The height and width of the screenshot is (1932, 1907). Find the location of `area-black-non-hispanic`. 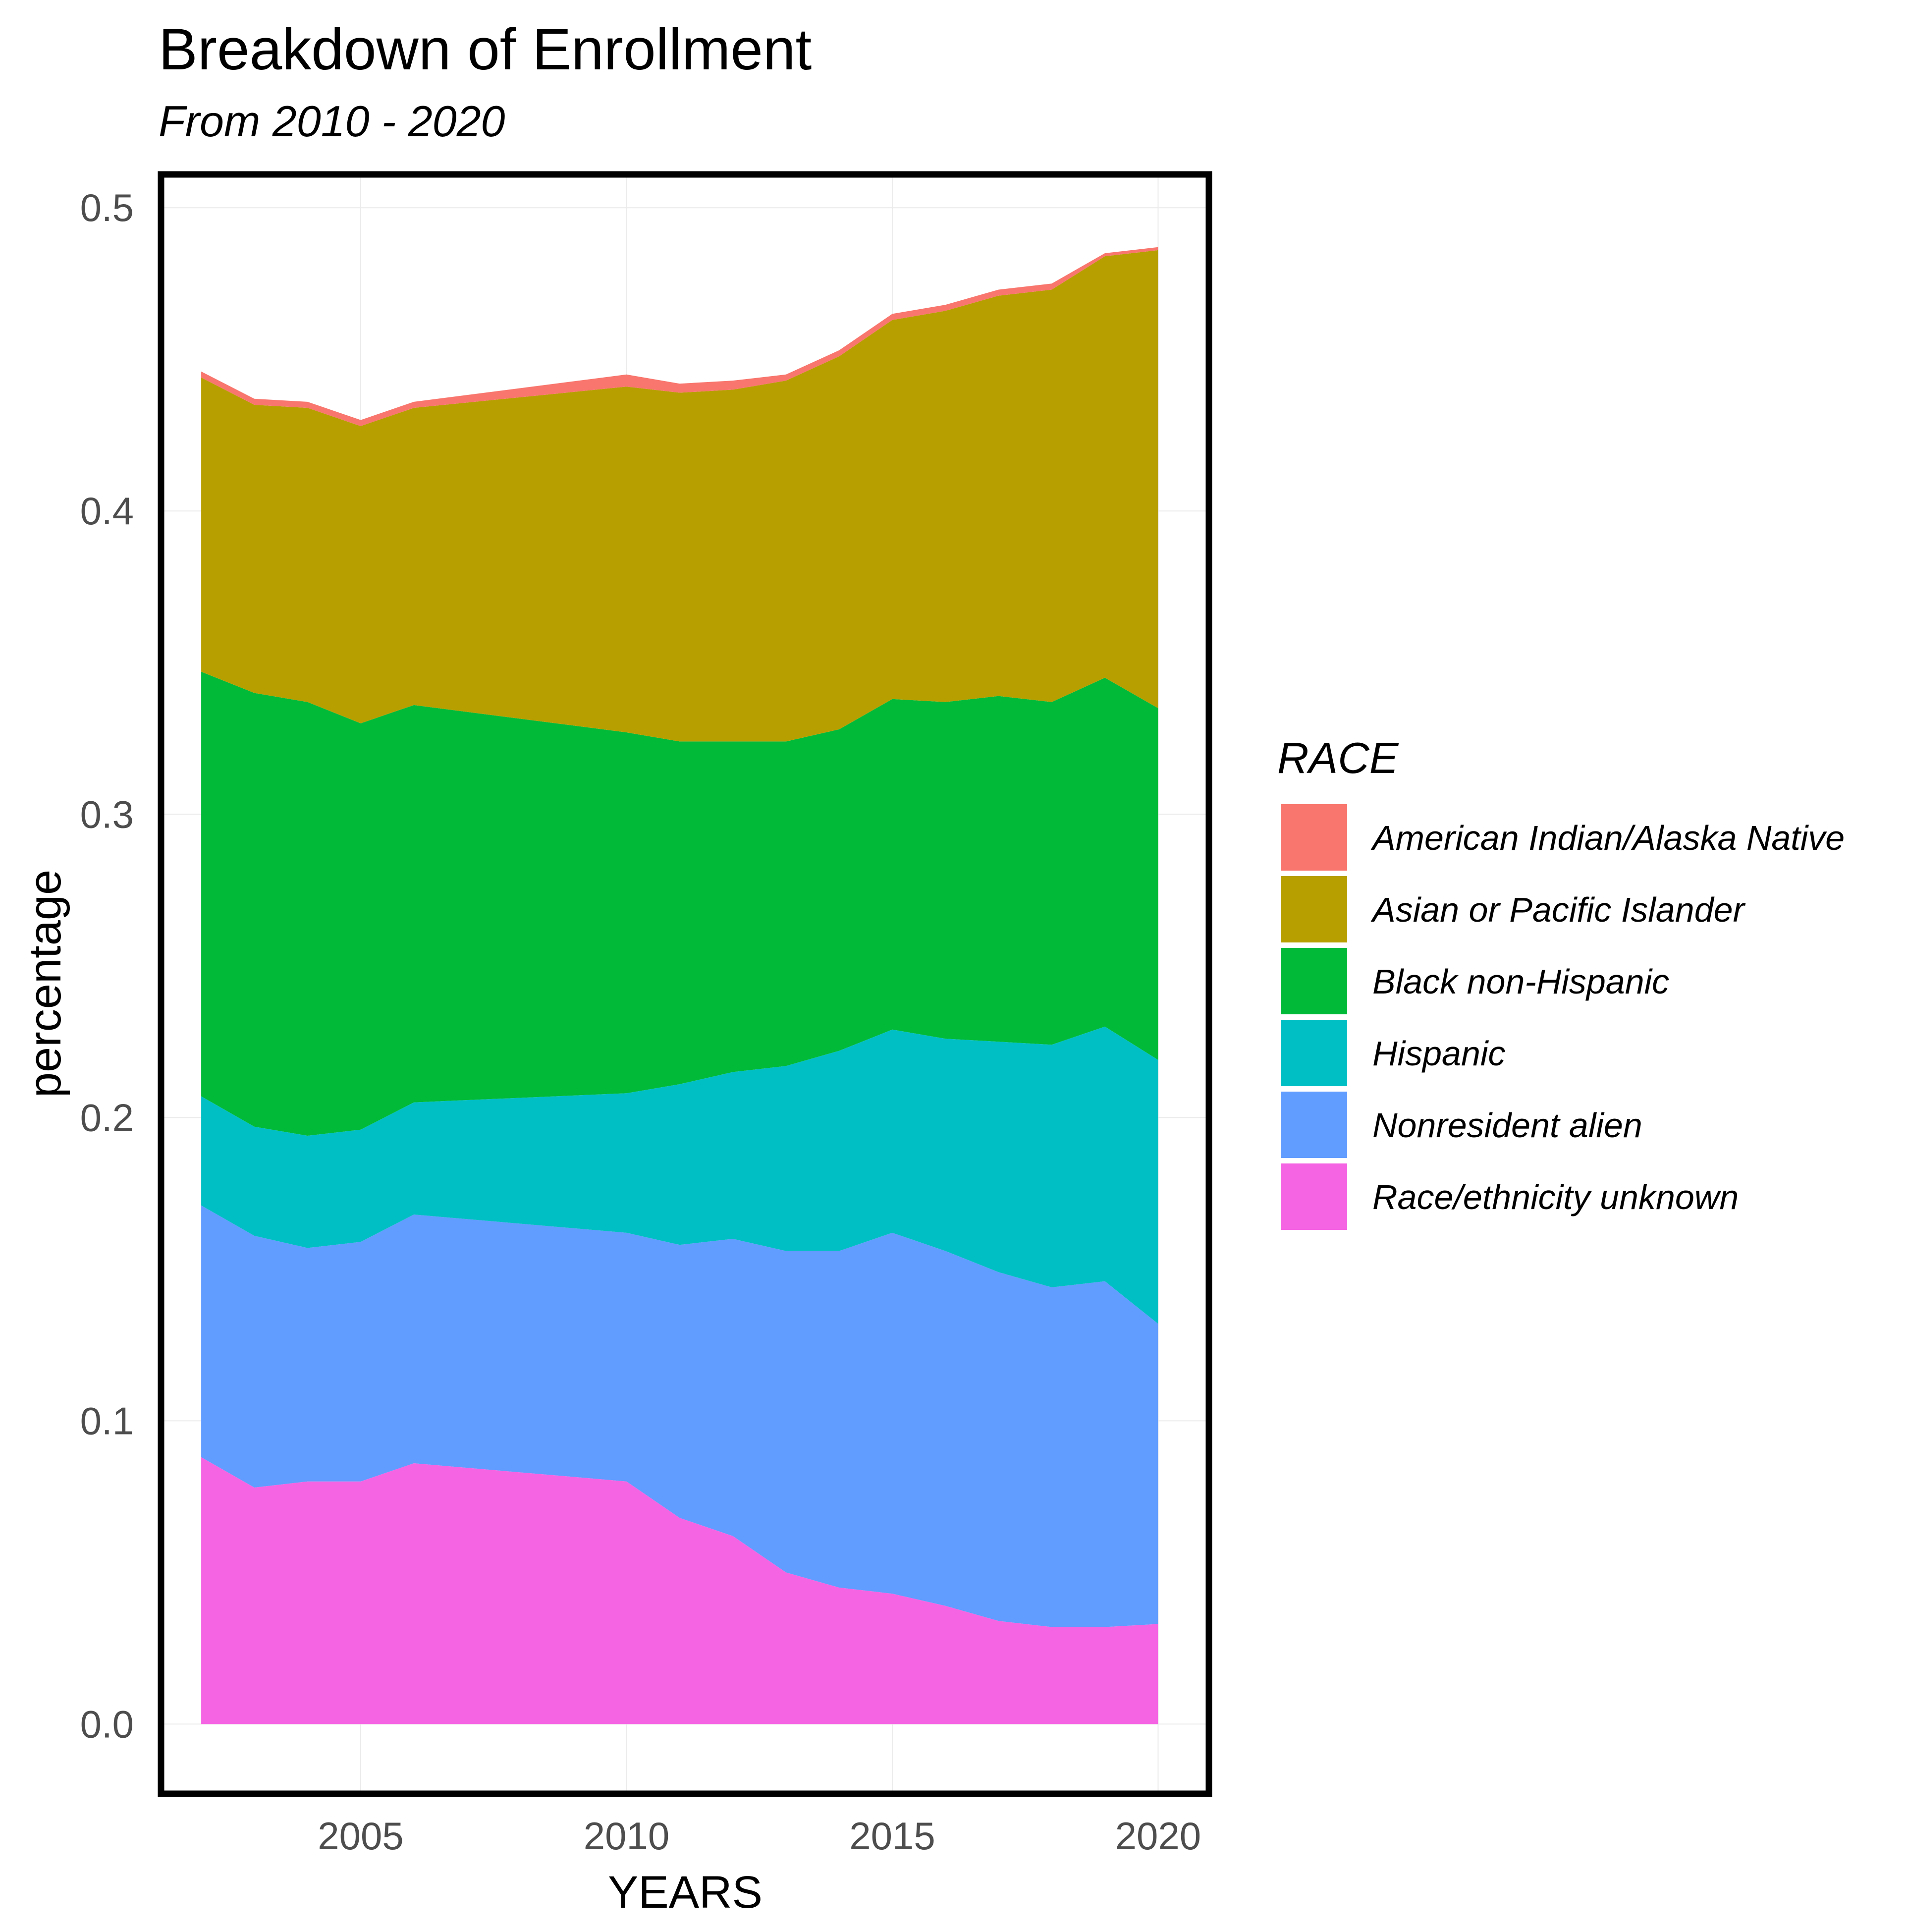

area-black-non-hispanic is located at coordinates (679, 903).